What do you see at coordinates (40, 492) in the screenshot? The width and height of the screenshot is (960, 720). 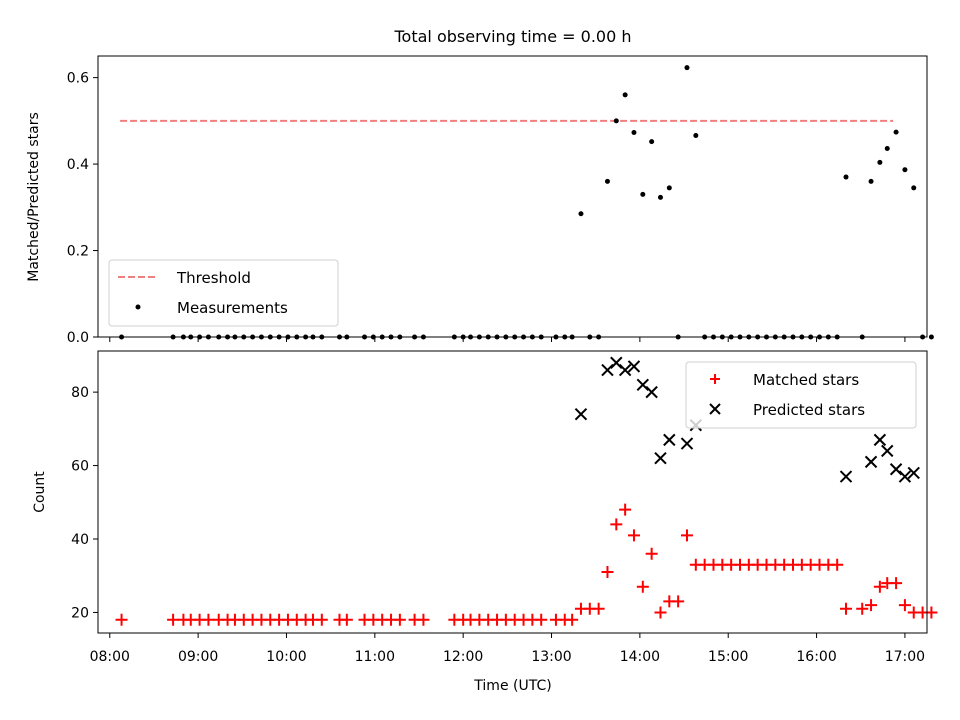 I see `y-axis-label-count: Count` at bounding box center [40, 492].